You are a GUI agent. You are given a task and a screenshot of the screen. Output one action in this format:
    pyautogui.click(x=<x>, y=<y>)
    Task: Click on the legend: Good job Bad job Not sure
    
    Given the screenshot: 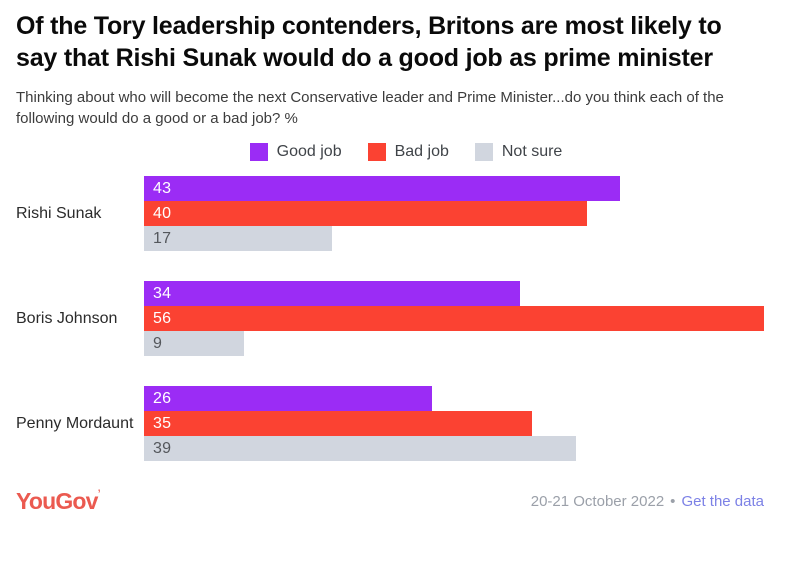 What is the action you would take?
    pyautogui.click(x=406, y=151)
    